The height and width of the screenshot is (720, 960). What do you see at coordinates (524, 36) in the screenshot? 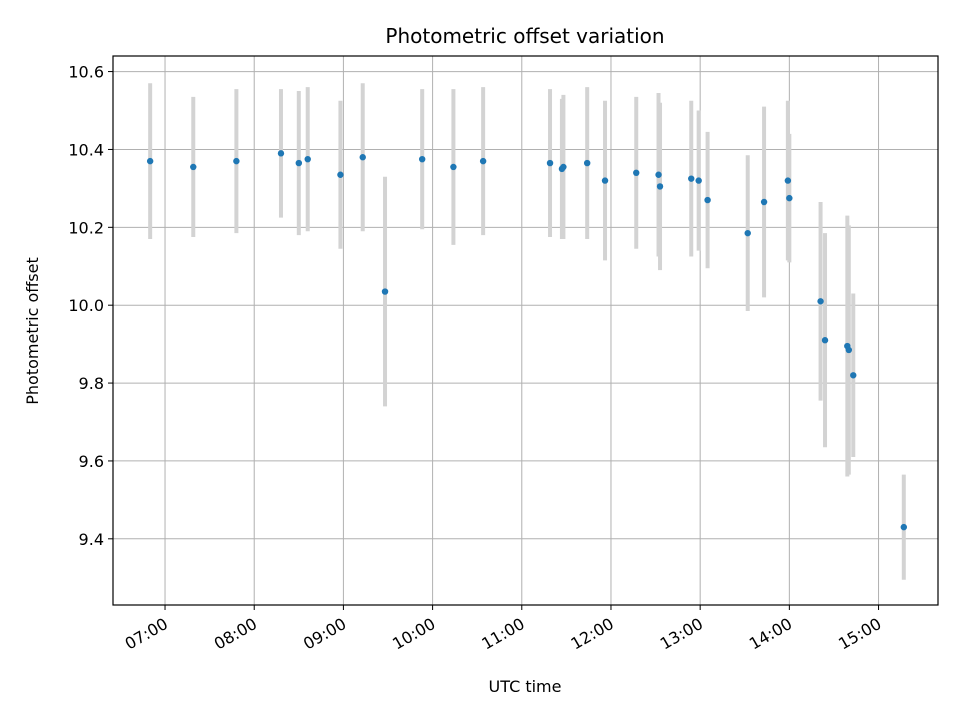
I see `chart-title: Photometric offset variation` at bounding box center [524, 36].